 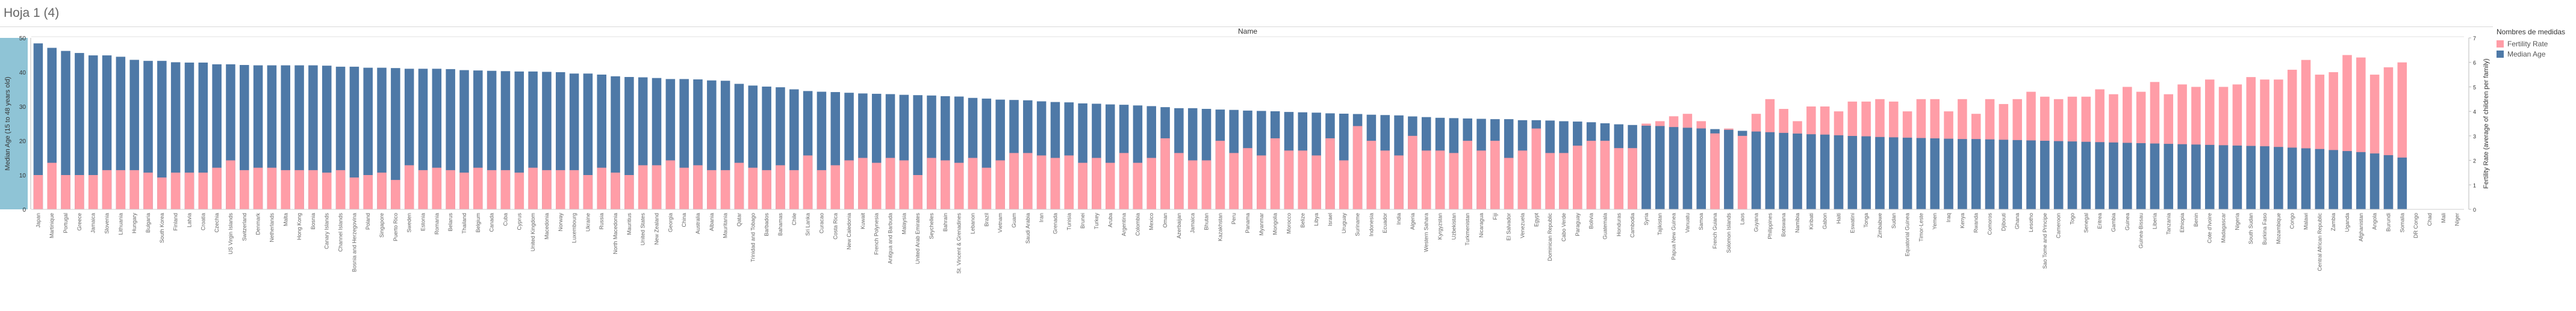 I want to click on category-label: Benin, so click(x=2196, y=220).